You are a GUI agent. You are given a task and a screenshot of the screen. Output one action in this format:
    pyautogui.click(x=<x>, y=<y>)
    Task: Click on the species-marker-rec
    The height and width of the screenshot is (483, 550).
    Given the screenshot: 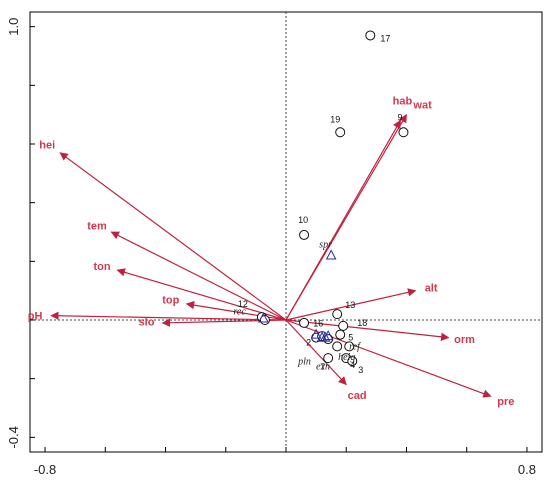 What is the action you would take?
    pyautogui.click(x=263, y=317)
    